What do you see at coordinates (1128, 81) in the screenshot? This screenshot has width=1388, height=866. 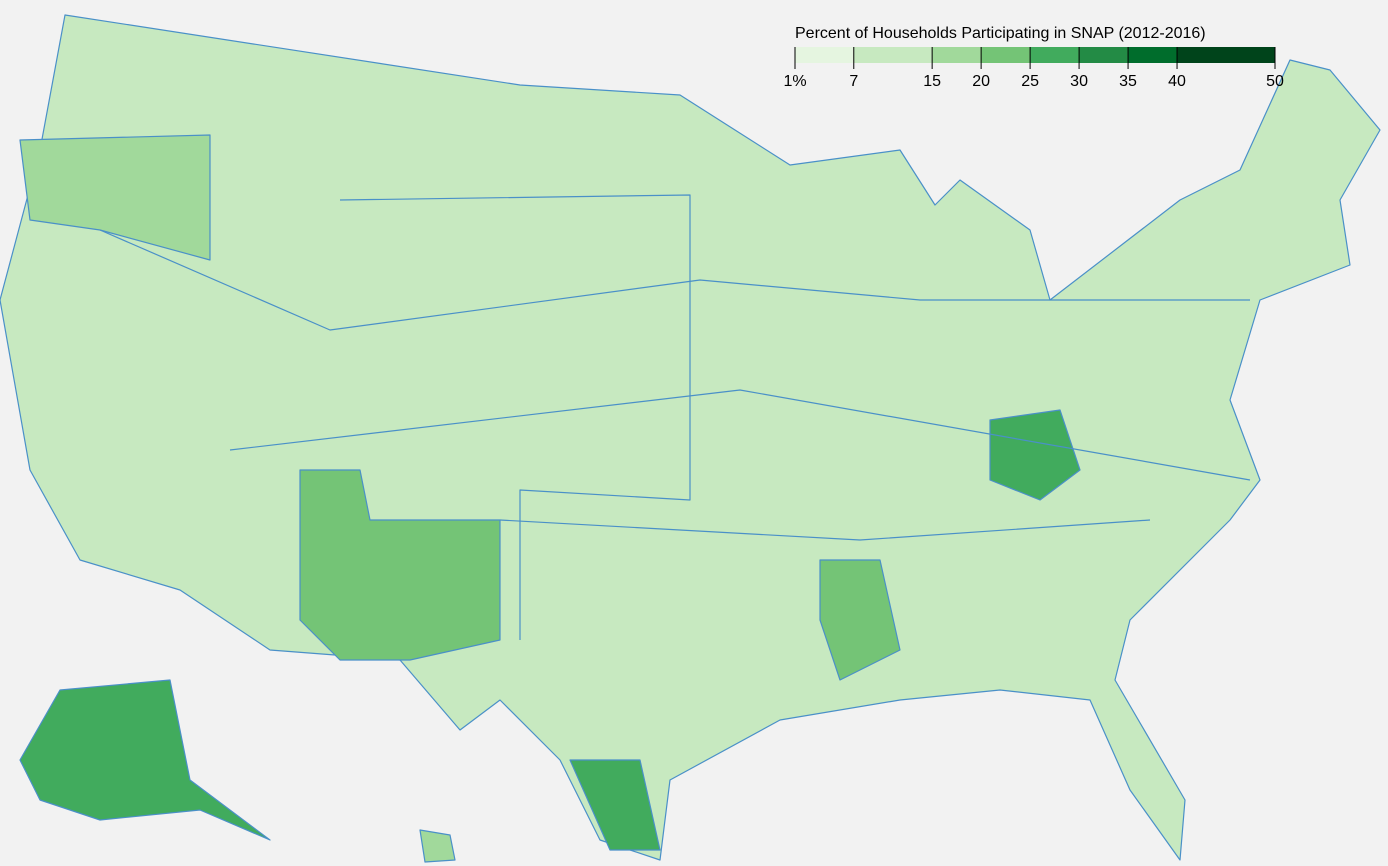 I see `tick-label: 35` at bounding box center [1128, 81].